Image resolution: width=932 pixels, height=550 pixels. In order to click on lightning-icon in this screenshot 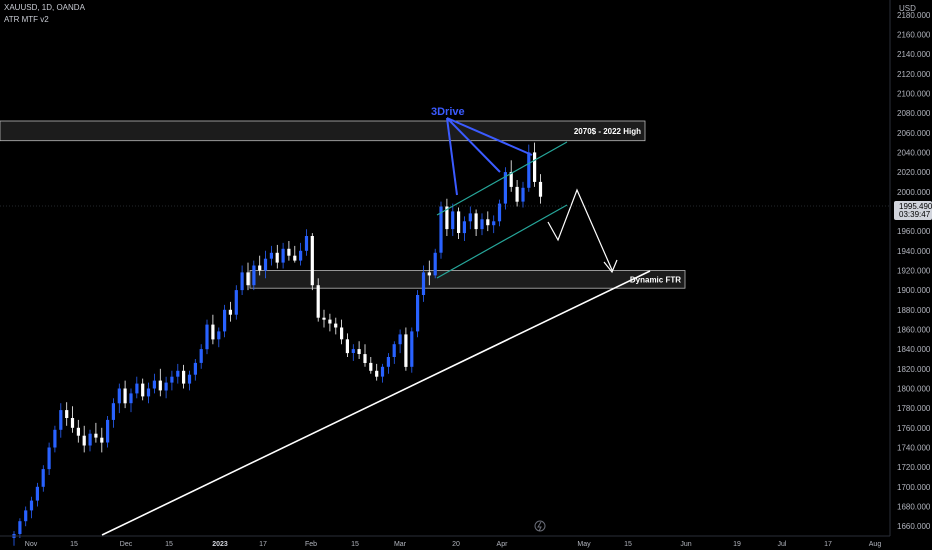, I will do `click(540, 526)`.